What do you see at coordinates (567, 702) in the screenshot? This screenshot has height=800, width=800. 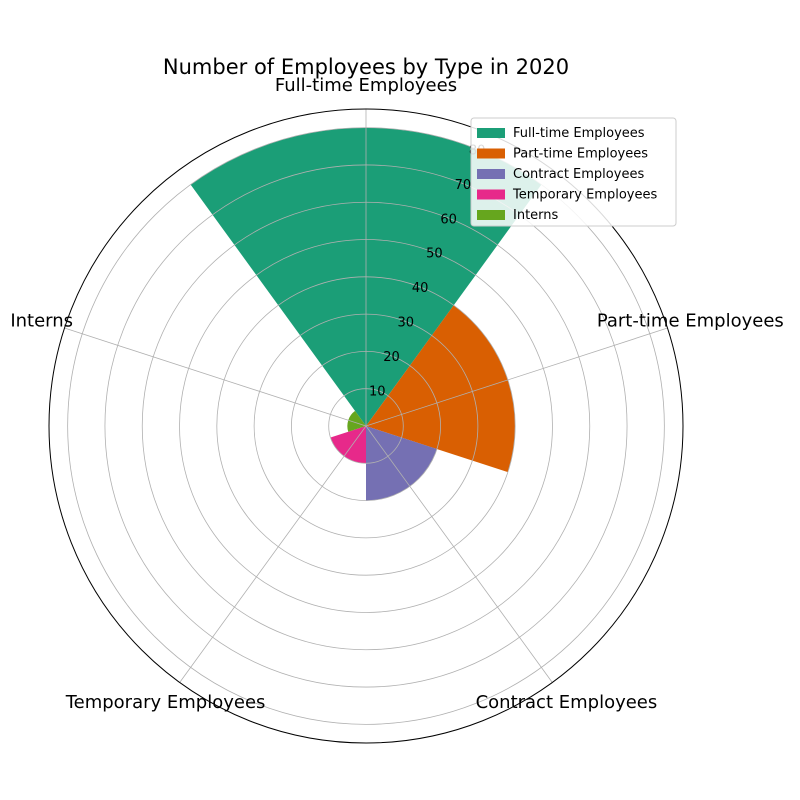 I see `category-label-contract-employees: Contract Employees` at bounding box center [567, 702].